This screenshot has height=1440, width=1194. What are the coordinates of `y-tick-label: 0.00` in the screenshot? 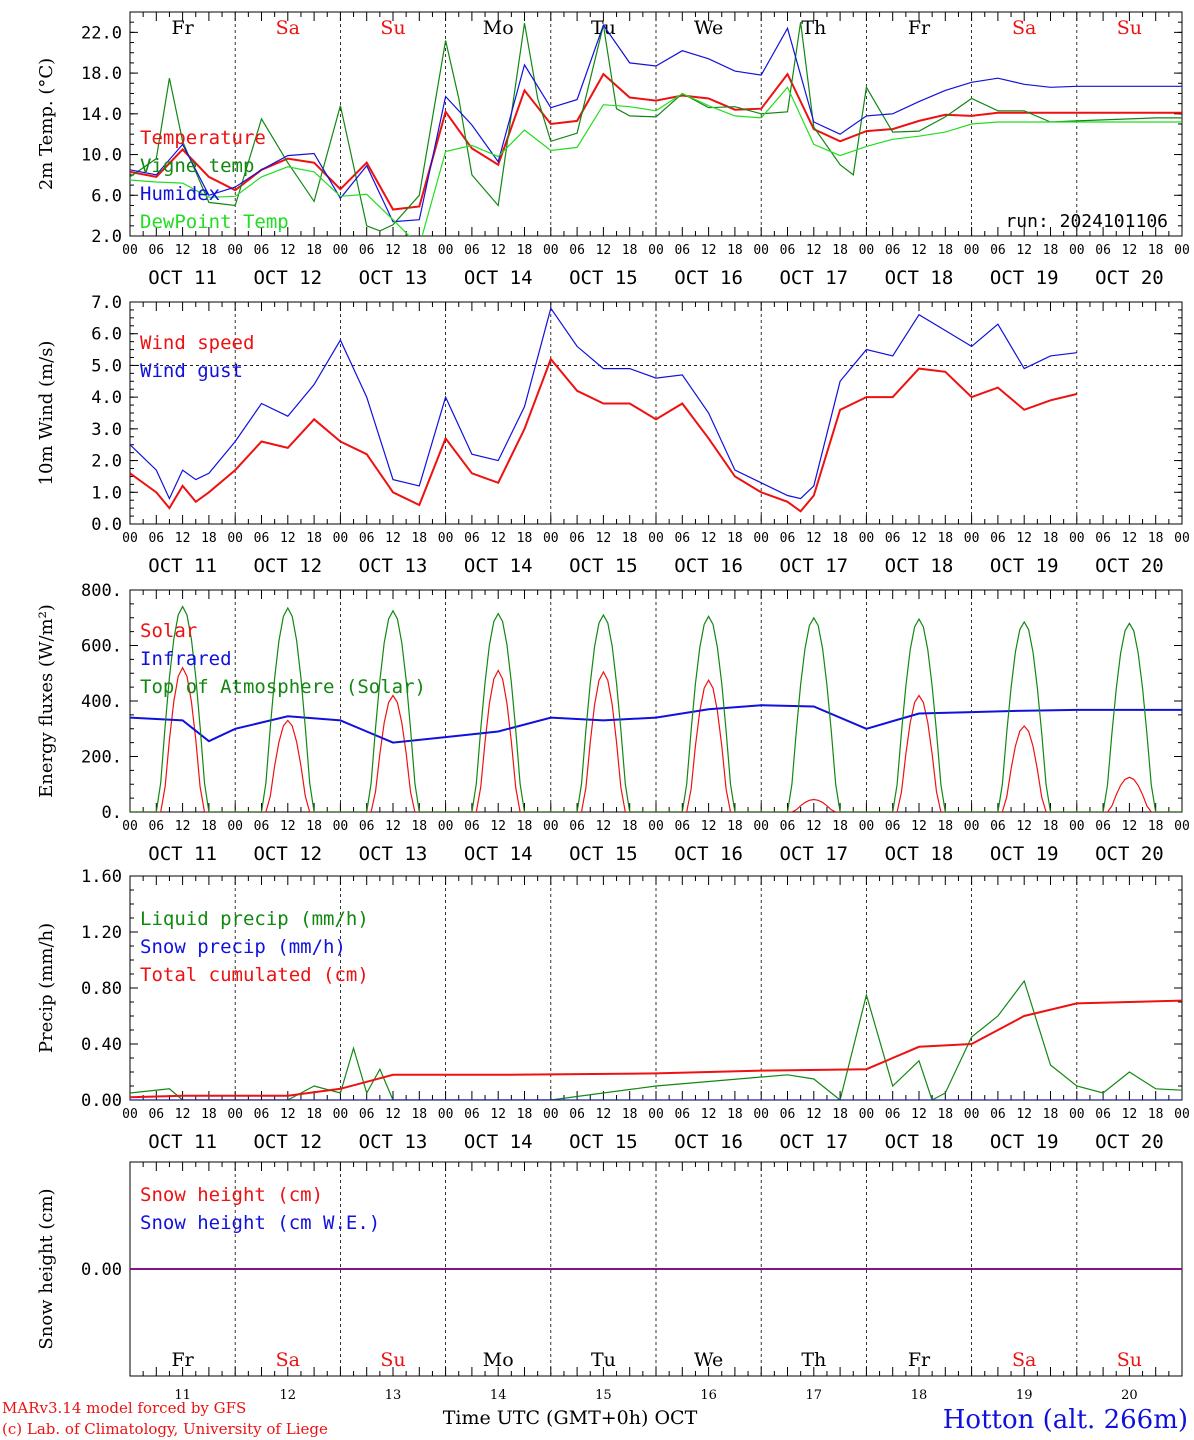 It's located at (101, 1101).